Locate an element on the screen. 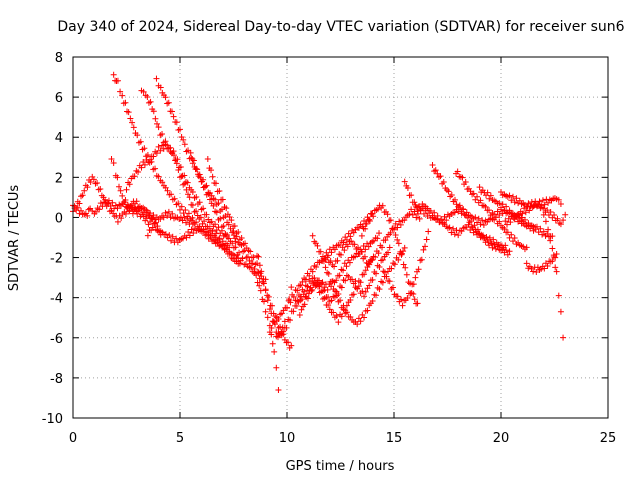 The width and height of the screenshot is (640, 480). y-tick-label: 0 is located at coordinates (59, 218).